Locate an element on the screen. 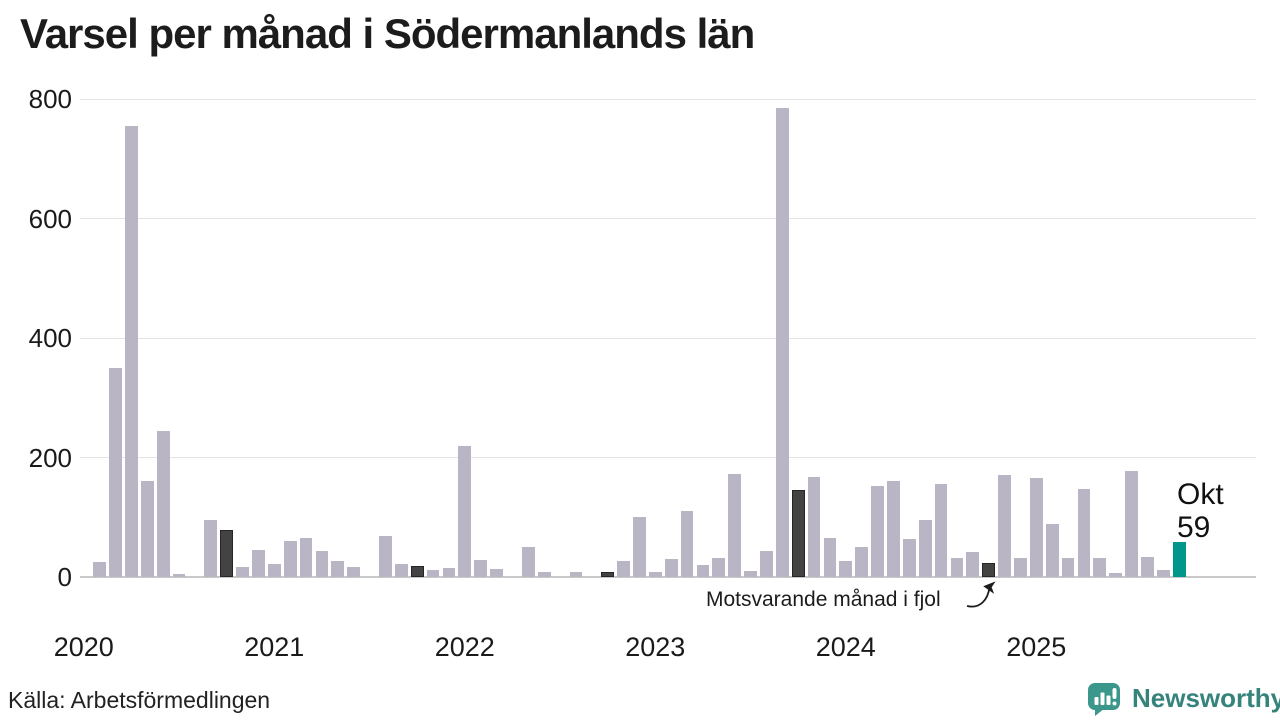  bar-2020-Apr is located at coordinates (131, 351).